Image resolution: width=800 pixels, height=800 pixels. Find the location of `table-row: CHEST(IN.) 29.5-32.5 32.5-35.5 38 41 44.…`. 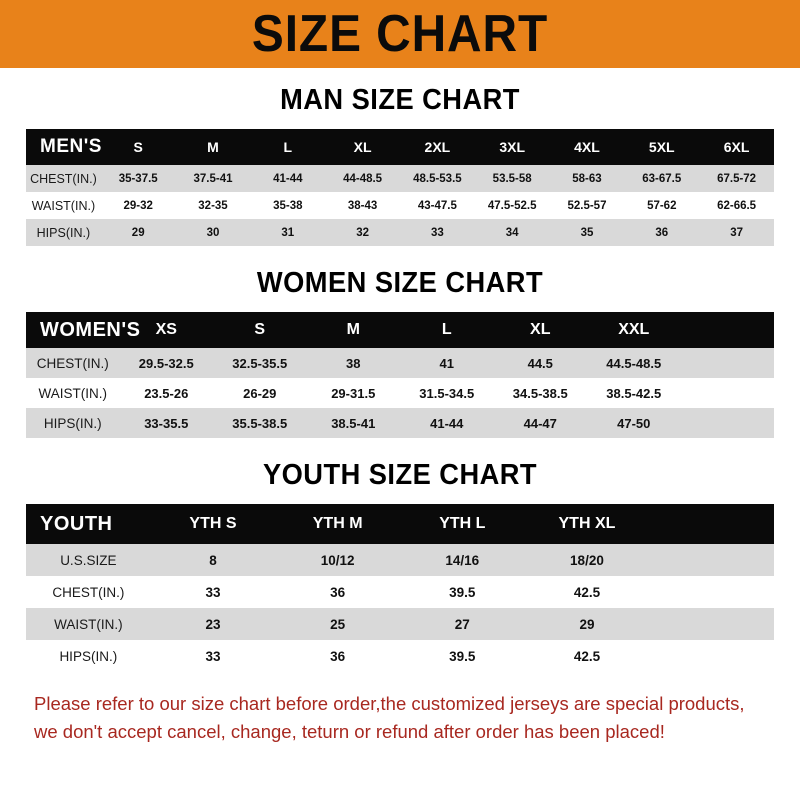

table-row: CHEST(IN.) 29.5-32.5 32.5-35.5 38 41 44.… is located at coordinates (400, 363).